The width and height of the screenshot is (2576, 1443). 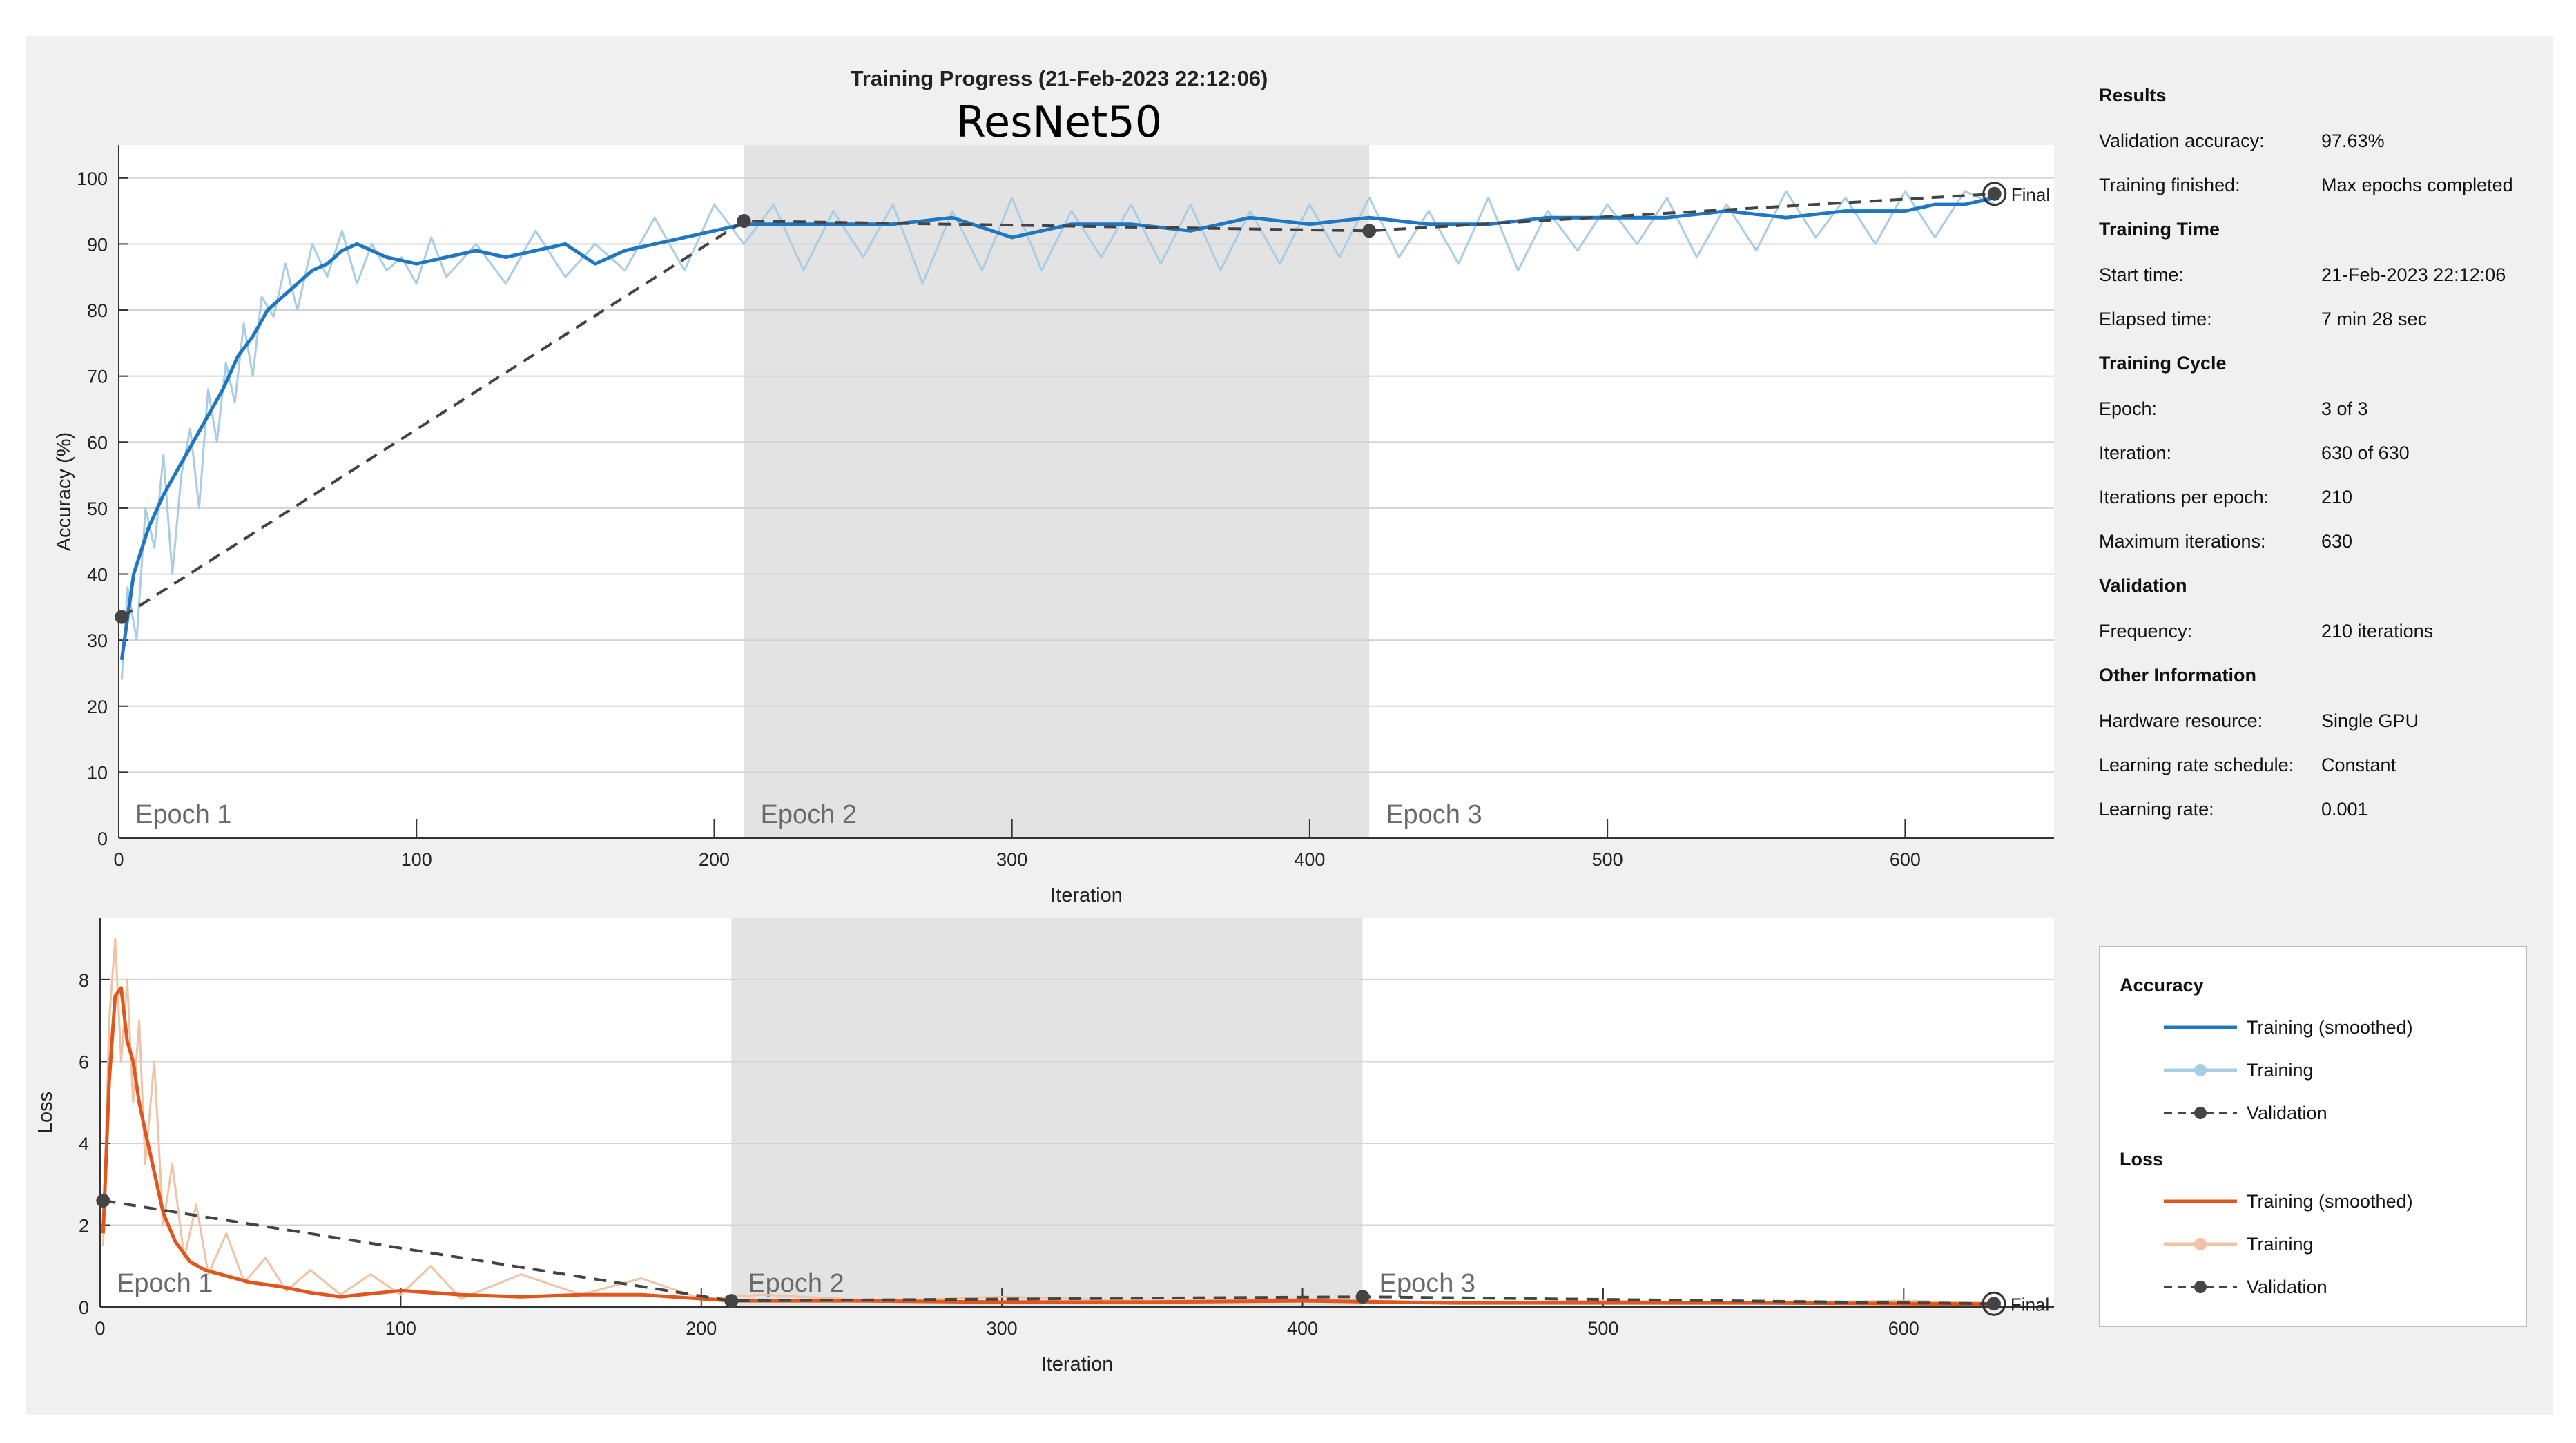 What do you see at coordinates (2320, 729) in the screenshot?
I see `info-row: Hardware resource: Single GPU` at bounding box center [2320, 729].